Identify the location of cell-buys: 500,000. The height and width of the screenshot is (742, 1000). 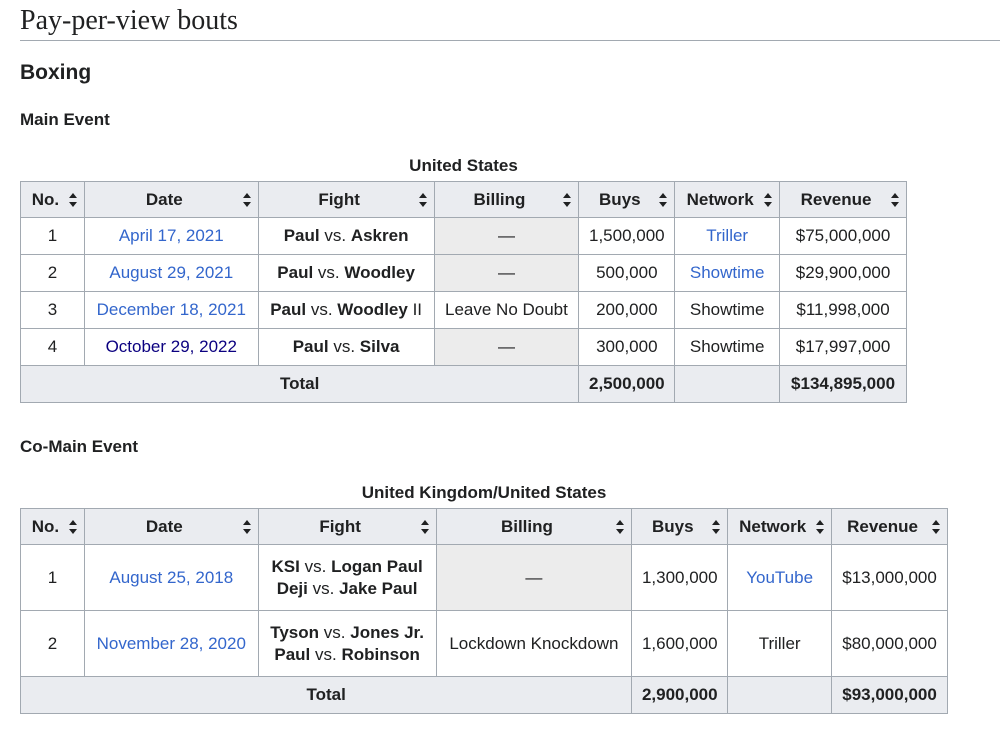
(627, 273).